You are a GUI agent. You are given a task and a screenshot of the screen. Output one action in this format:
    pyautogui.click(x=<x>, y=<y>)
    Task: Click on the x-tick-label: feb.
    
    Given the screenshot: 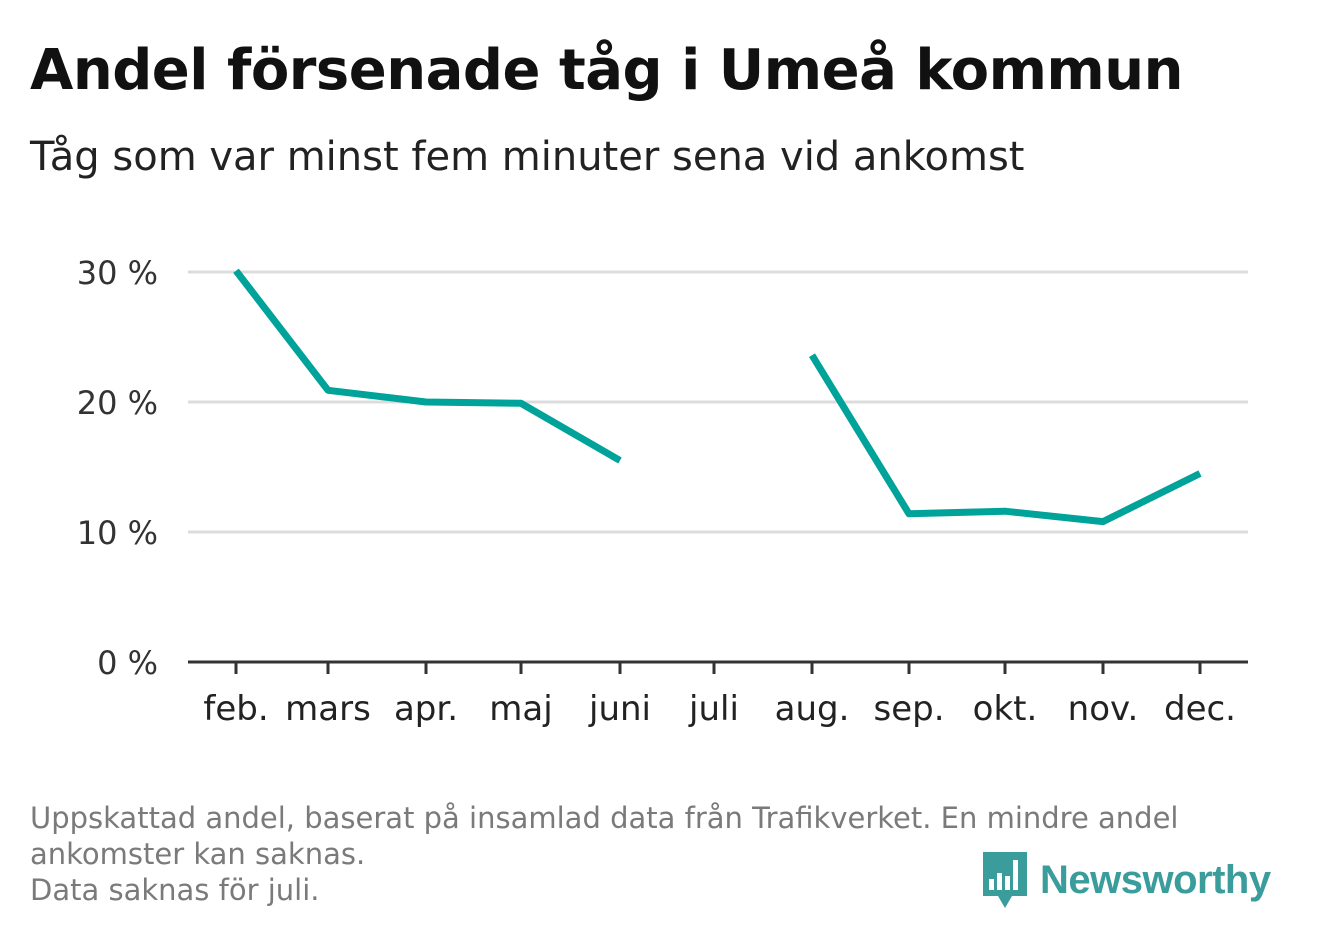 What is the action you would take?
    pyautogui.click(x=235, y=709)
    